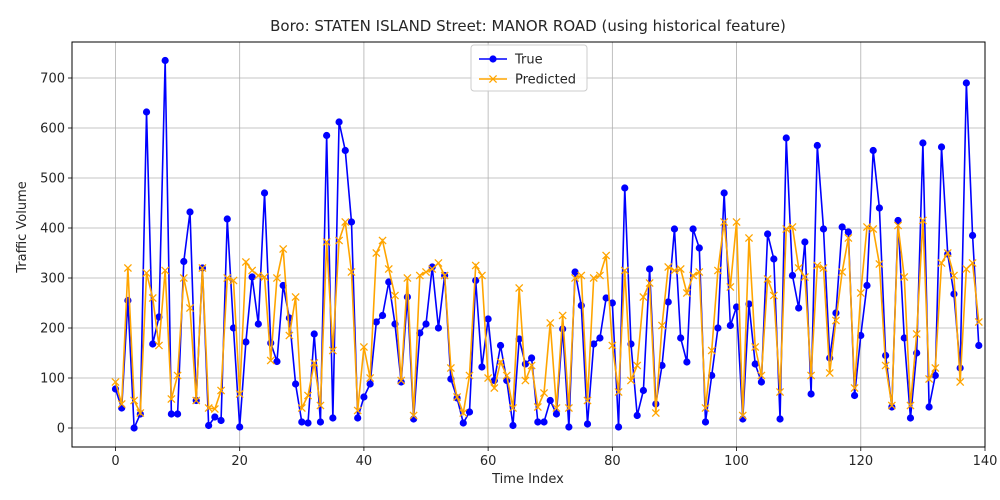  I want to click on y-tick-label: 700, so click(52, 79).